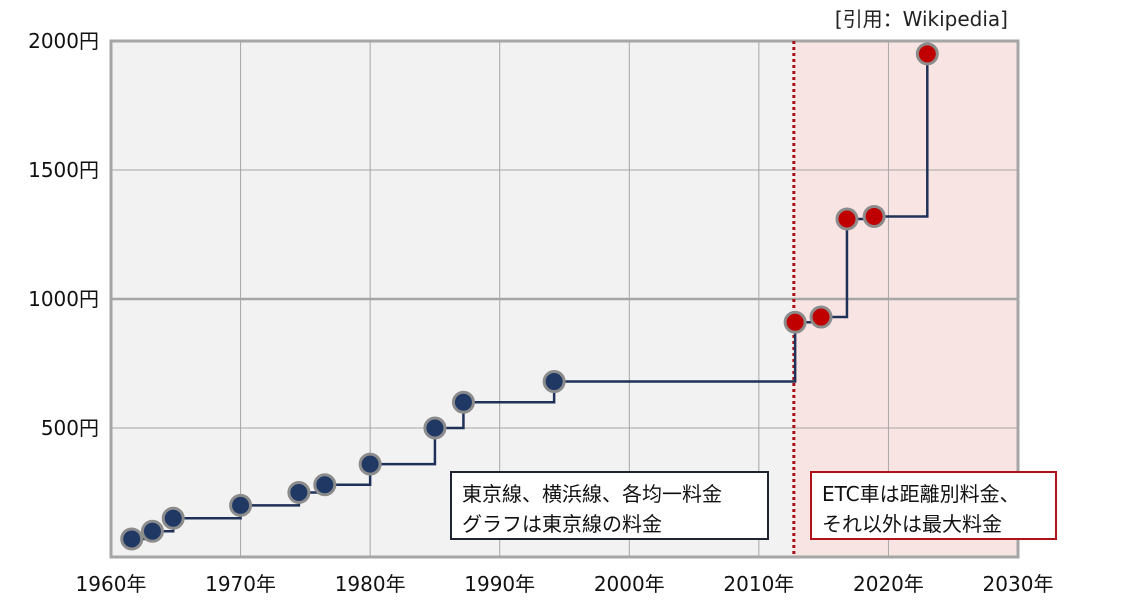 The image size is (1125, 607). Describe the element at coordinates (70, 428) in the screenshot. I see `y-tick-label: 500円` at that location.